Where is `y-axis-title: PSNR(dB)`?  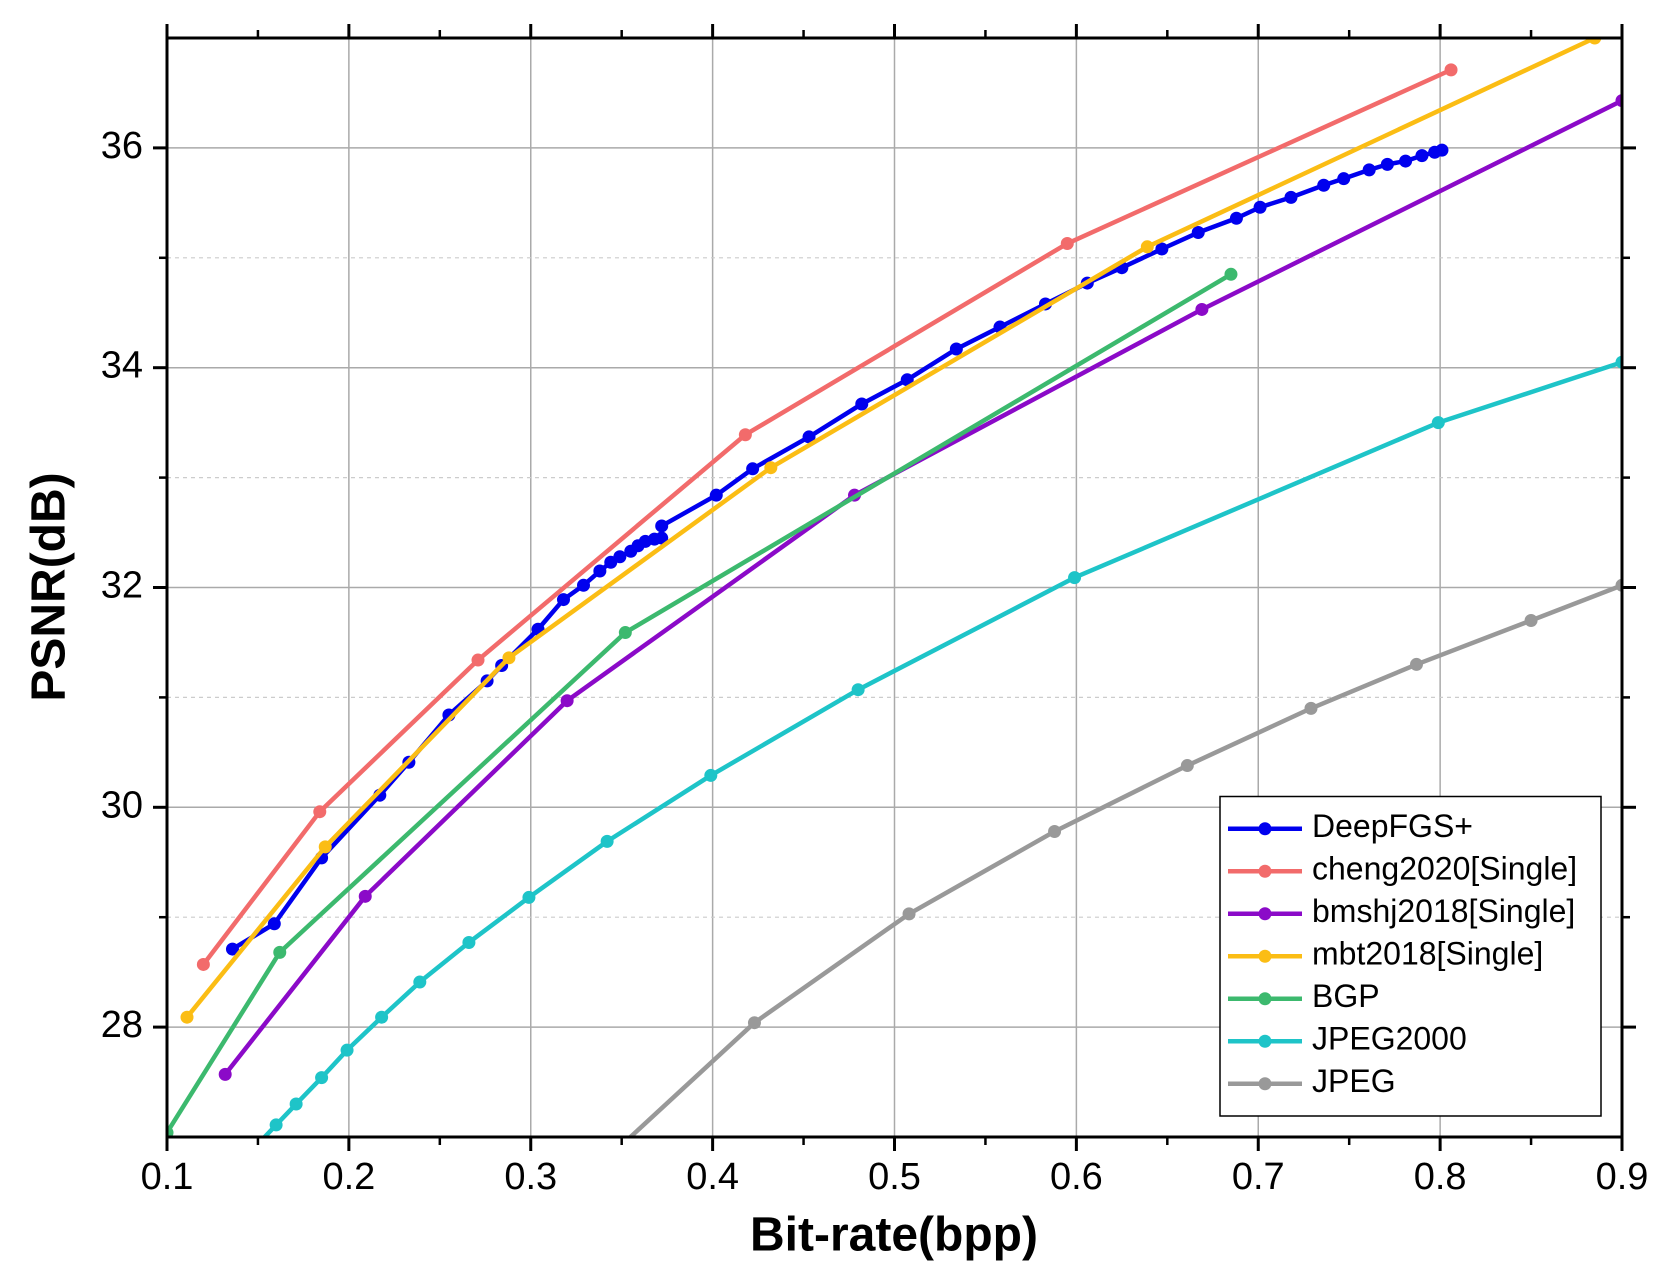 y-axis-title: PSNR(dB) is located at coordinates (49, 586).